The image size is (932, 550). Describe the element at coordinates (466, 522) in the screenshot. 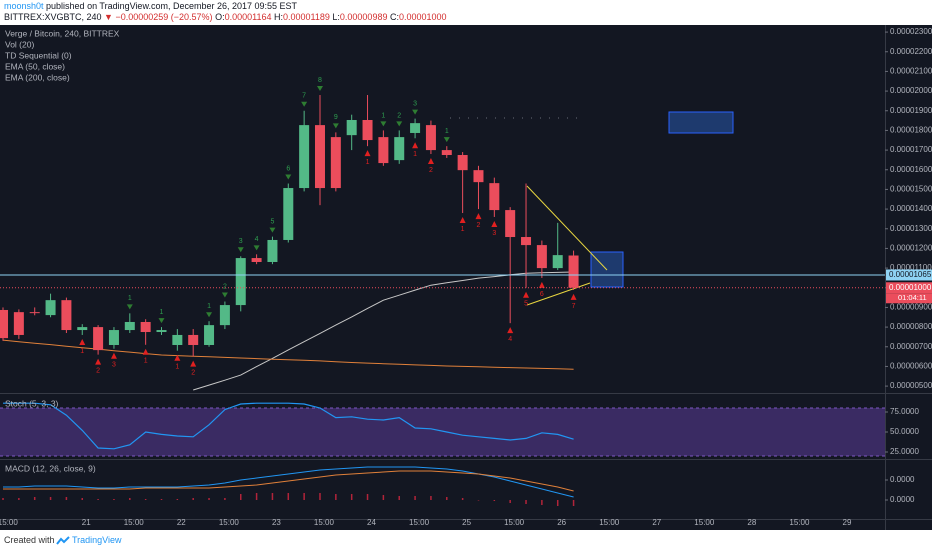

I see `x-tick-label: 25` at that location.